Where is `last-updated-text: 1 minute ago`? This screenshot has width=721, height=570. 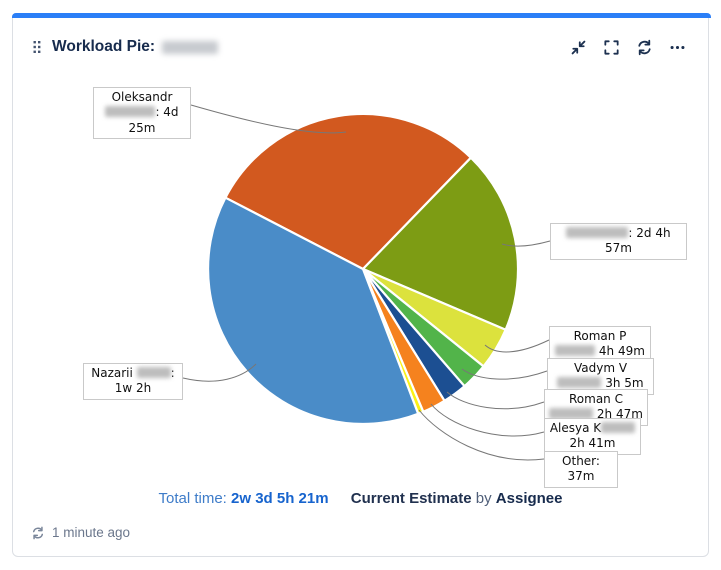
last-updated-text: 1 minute ago is located at coordinates (91, 532).